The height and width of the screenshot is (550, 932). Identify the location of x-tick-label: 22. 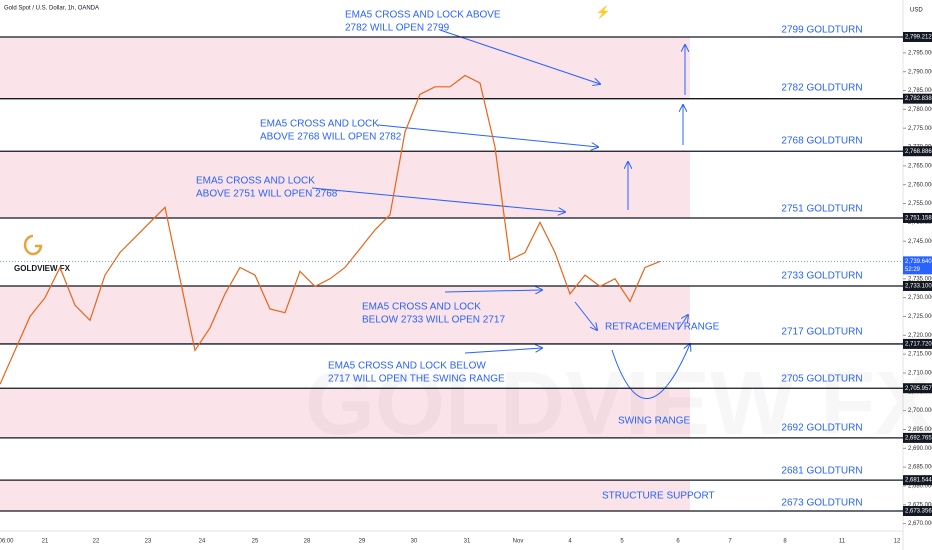
(96, 542).